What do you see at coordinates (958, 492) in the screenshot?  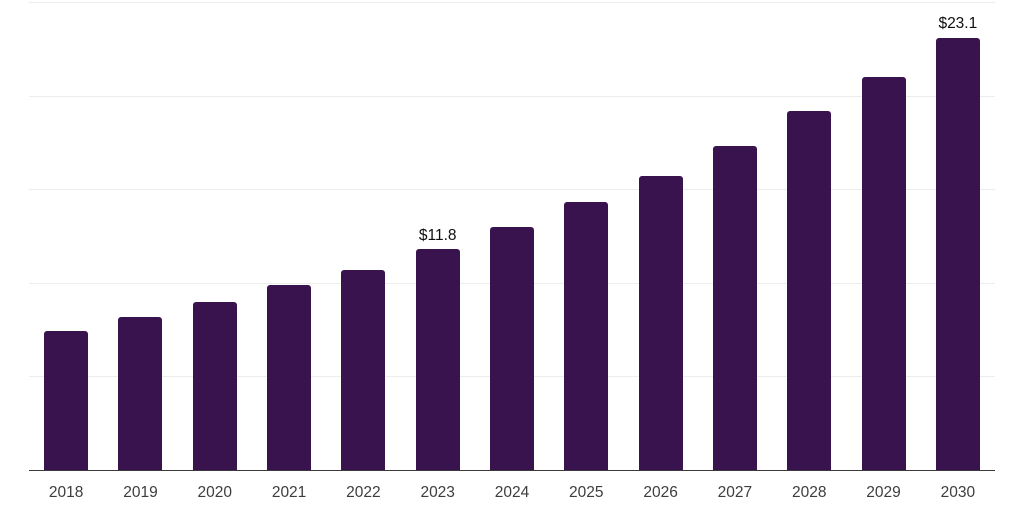 I see `x-tick-label-2030: 2030` at bounding box center [958, 492].